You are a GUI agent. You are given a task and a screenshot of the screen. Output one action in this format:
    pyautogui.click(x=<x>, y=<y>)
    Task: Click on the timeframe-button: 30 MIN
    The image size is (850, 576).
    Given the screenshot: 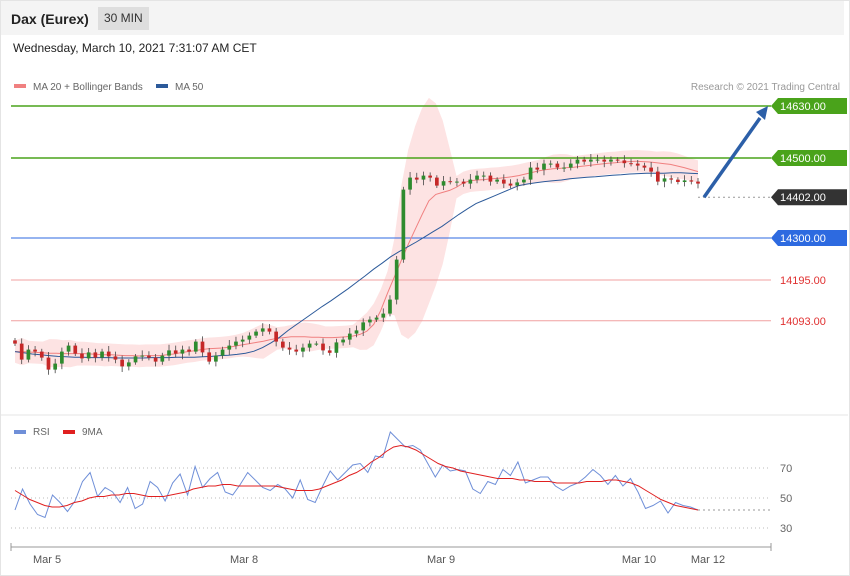 What is the action you would take?
    pyautogui.click(x=123, y=18)
    